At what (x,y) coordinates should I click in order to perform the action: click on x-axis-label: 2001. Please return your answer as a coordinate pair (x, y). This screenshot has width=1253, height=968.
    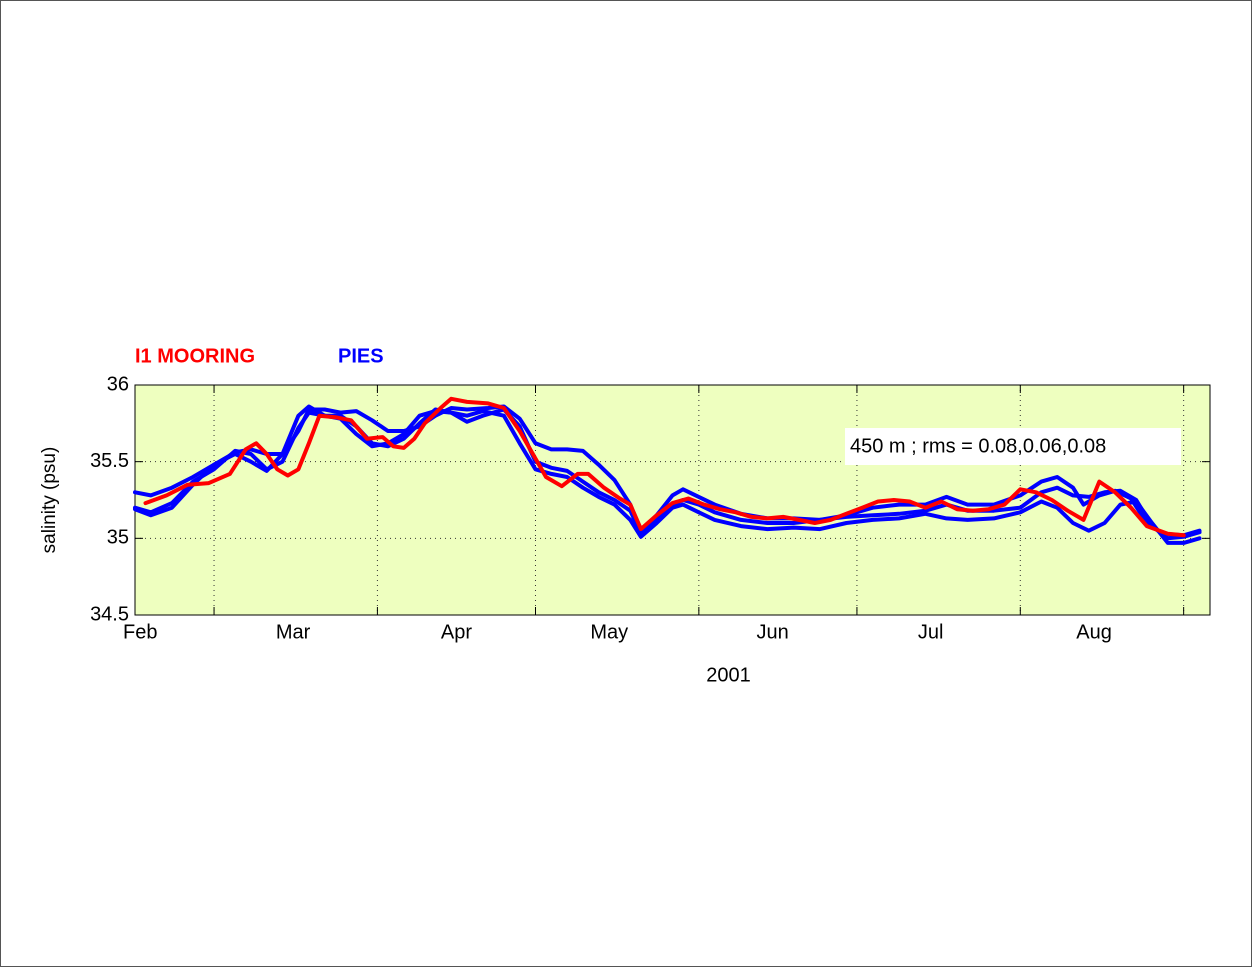
    Looking at the image, I should click on (728, 675).